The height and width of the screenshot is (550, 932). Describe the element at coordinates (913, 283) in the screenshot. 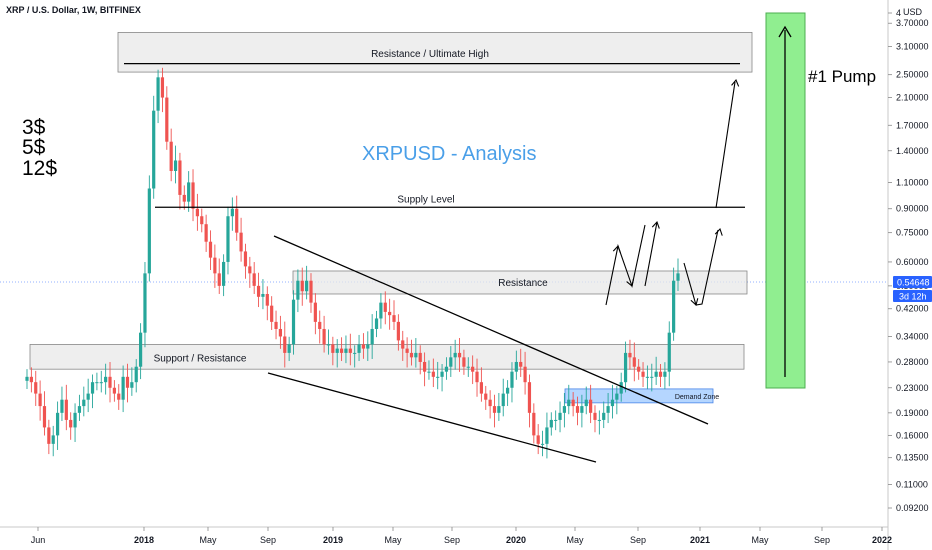

I see `last-price-value: 0.54648` at that location.